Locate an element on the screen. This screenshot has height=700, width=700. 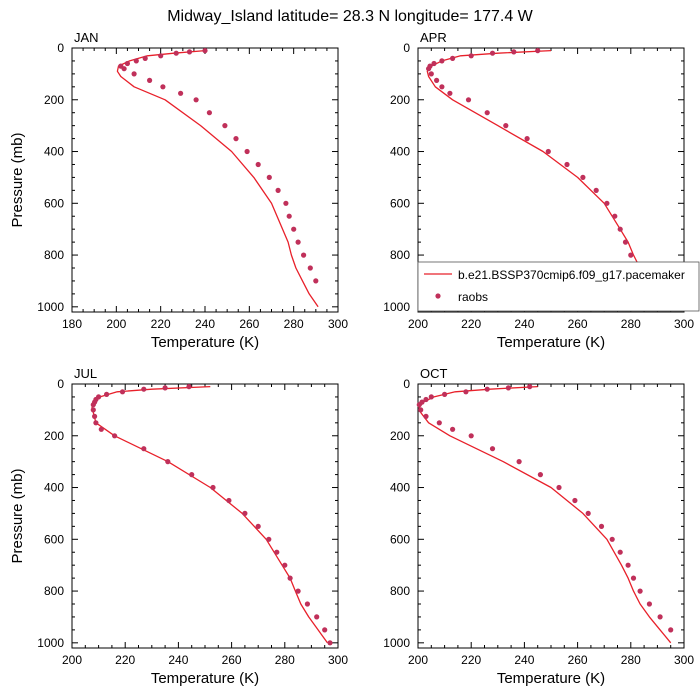
y-tick-label-oct: 1000 is located at coordinates (396, 643).